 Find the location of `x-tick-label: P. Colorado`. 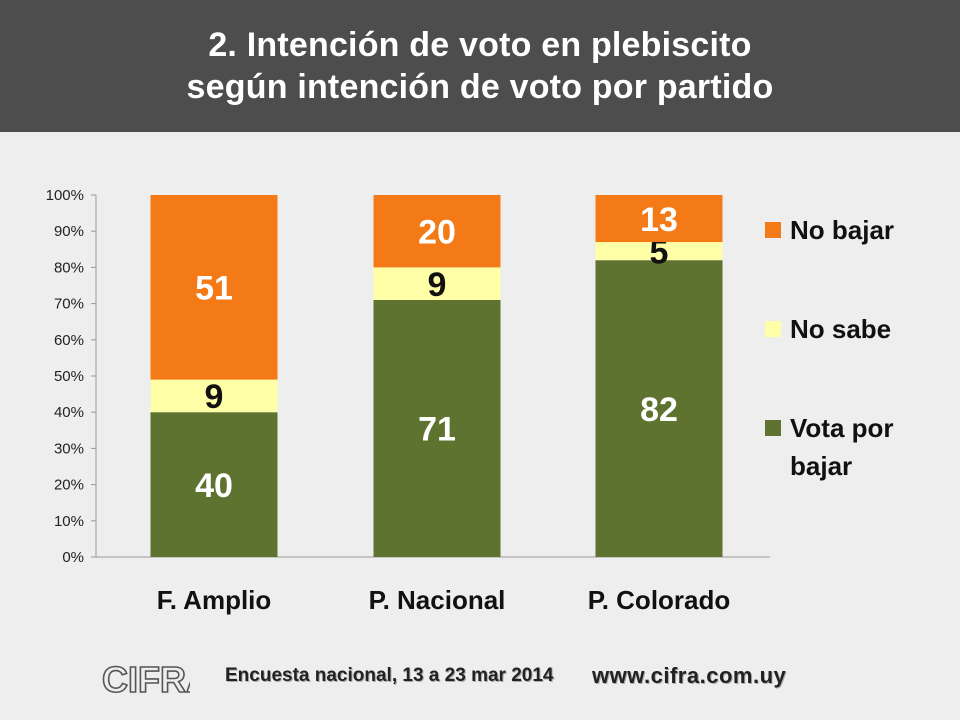

x-tick-label: P. Colorado is located at coordinates (659, 600).